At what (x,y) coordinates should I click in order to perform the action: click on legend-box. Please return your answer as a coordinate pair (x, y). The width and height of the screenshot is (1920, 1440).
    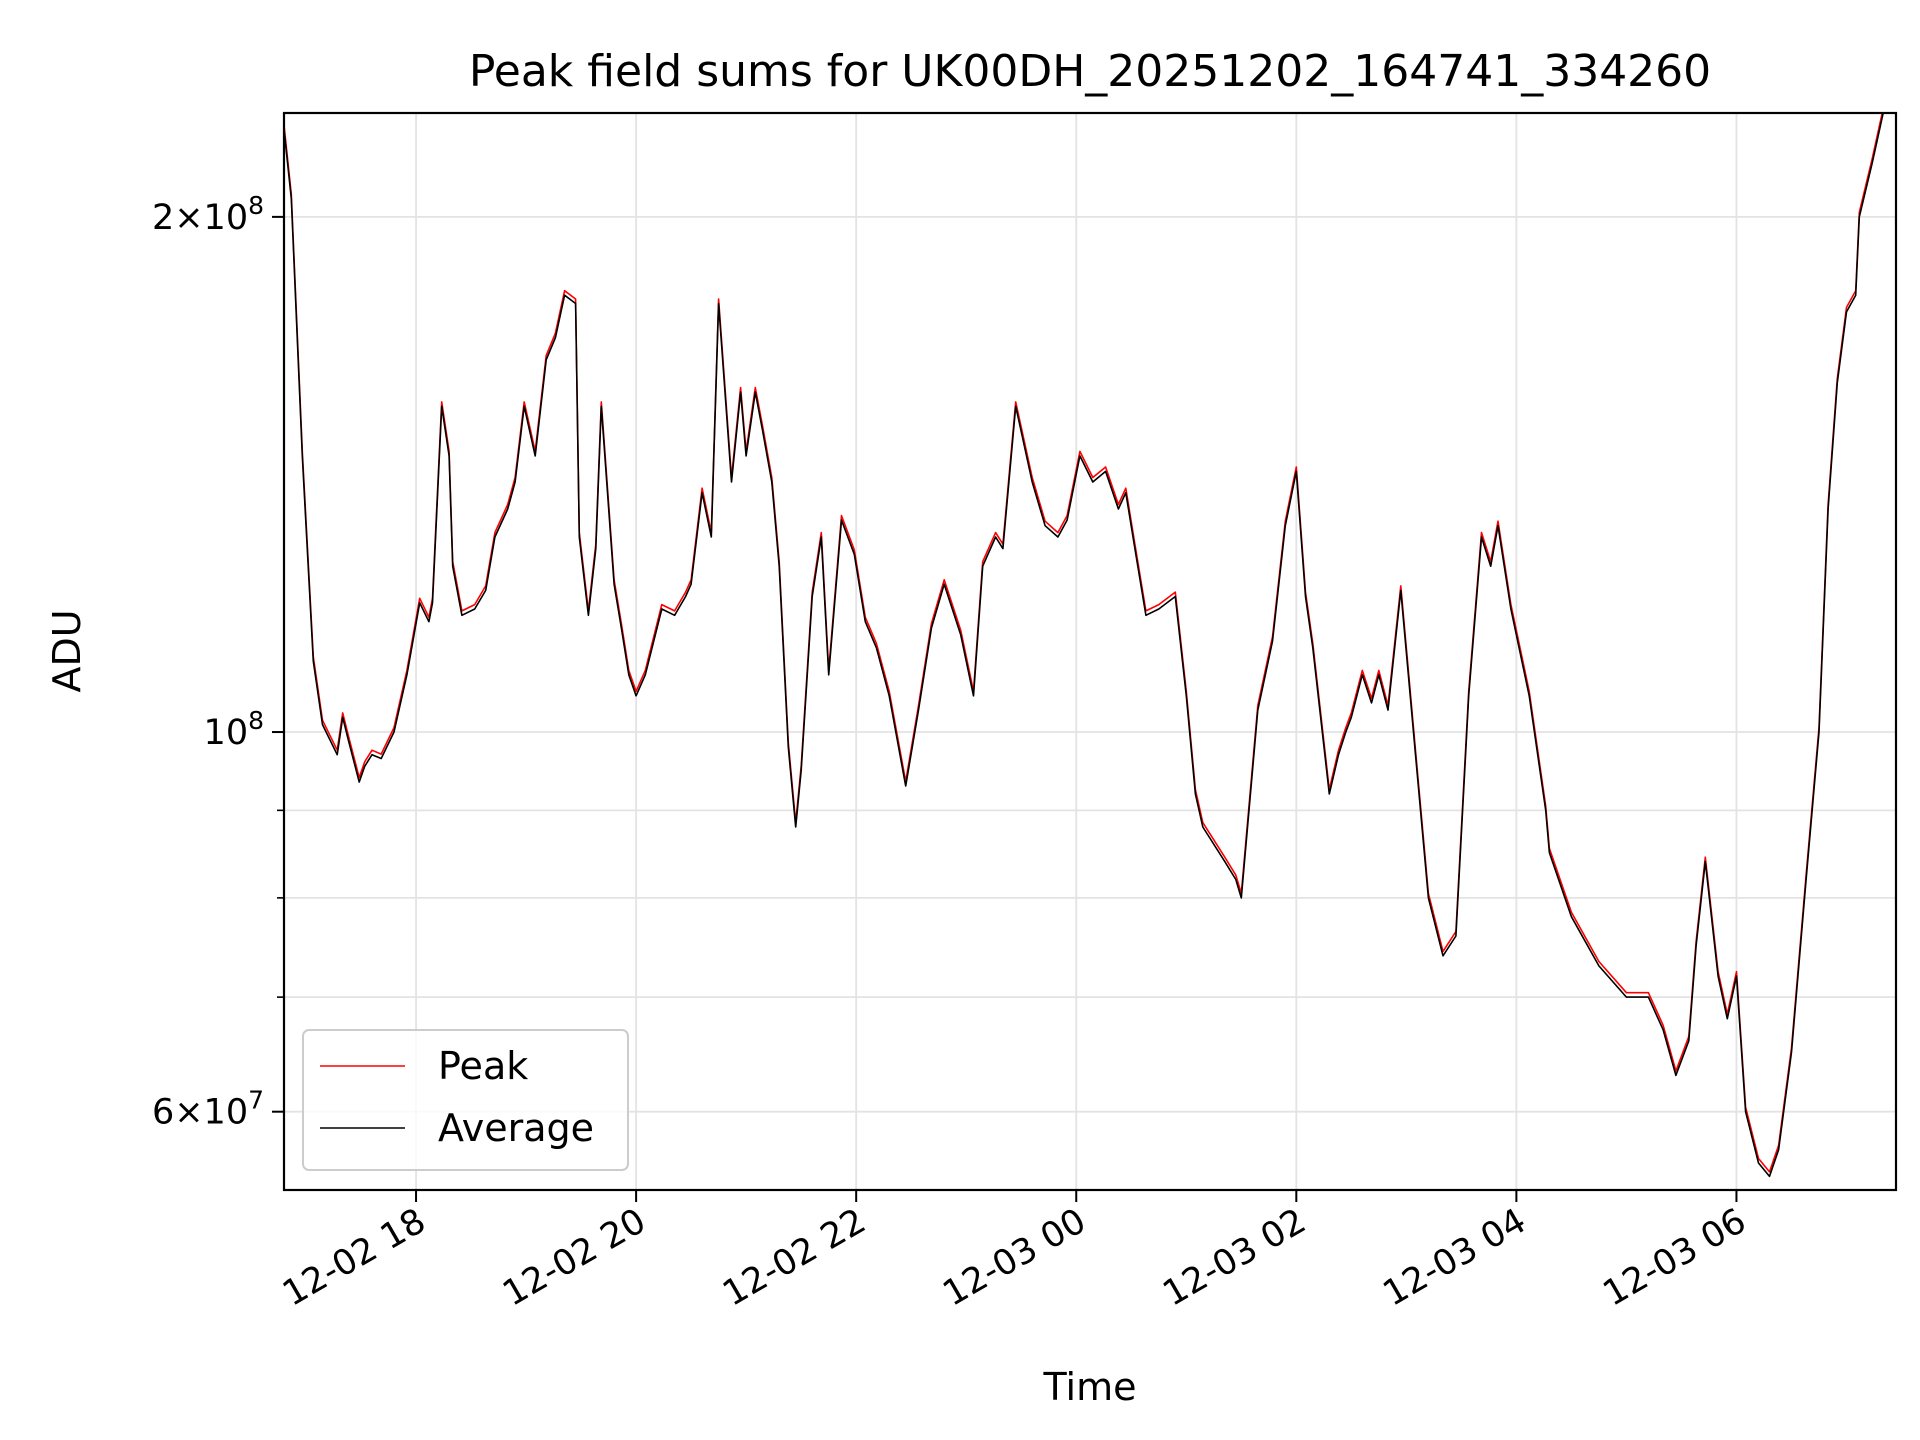
    Looking at the image, I should click on (465, 1100).